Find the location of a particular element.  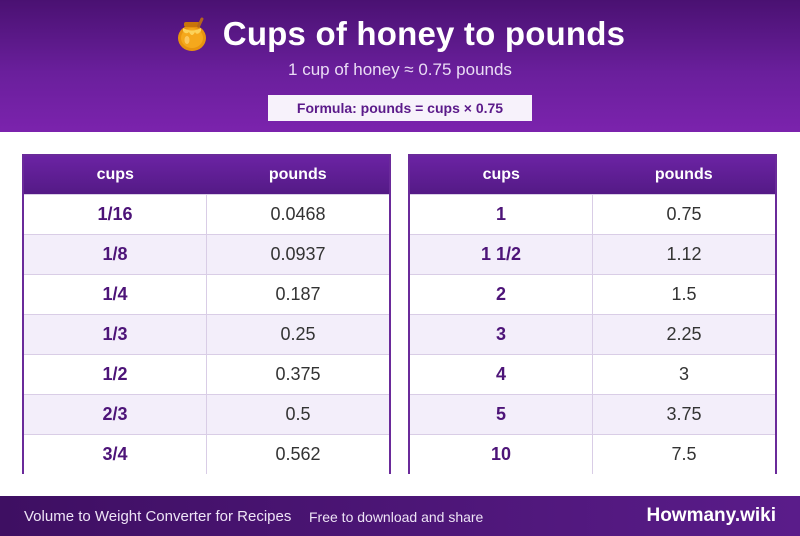

table-row: 10 7.5 is located at coordinates (592, 453).